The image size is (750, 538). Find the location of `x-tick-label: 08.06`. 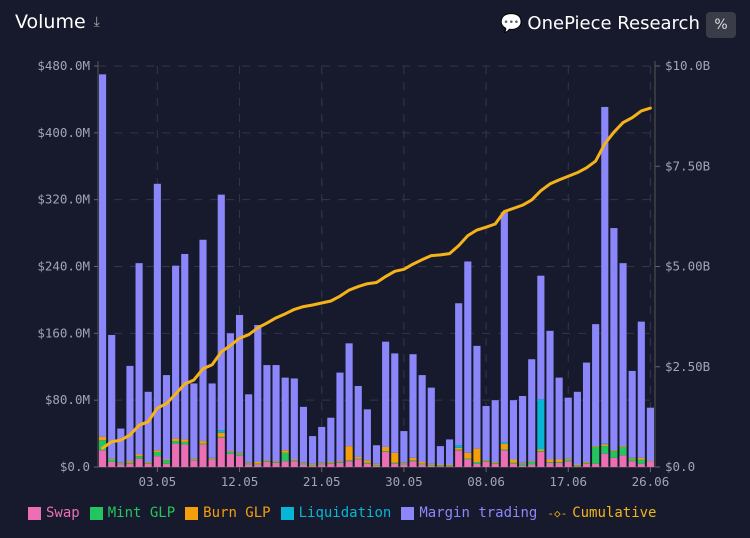

x-tick-label: 08.06 is located at coordinates (486, 481).